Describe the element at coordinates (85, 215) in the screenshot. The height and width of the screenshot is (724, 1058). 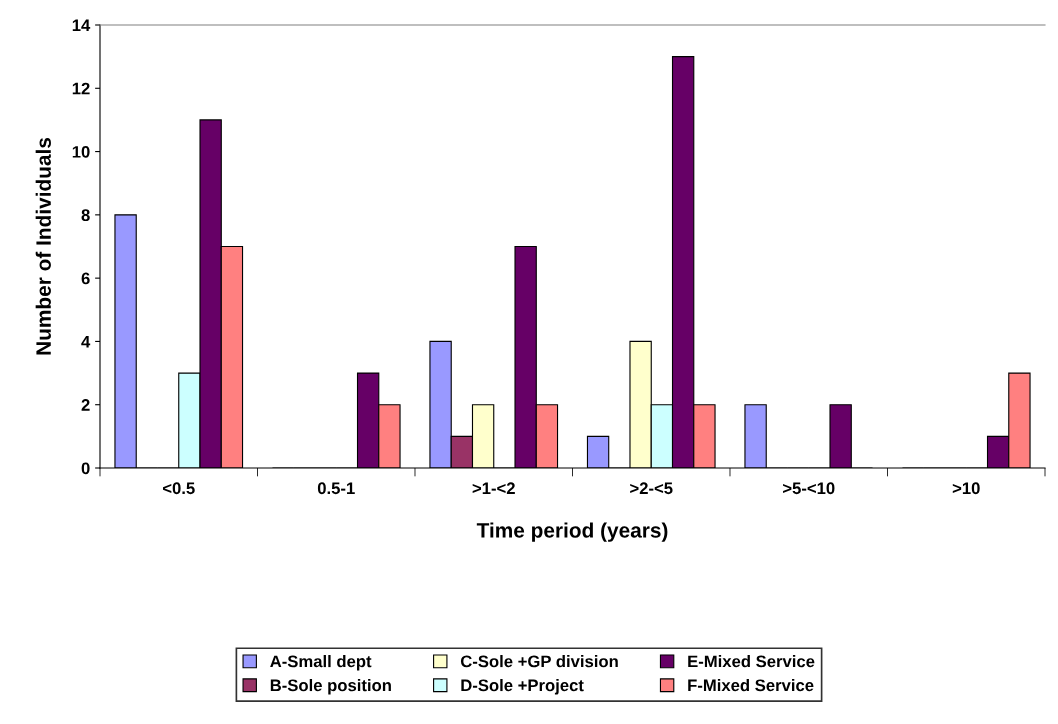
I see `y-tick-label: 8` at that location.